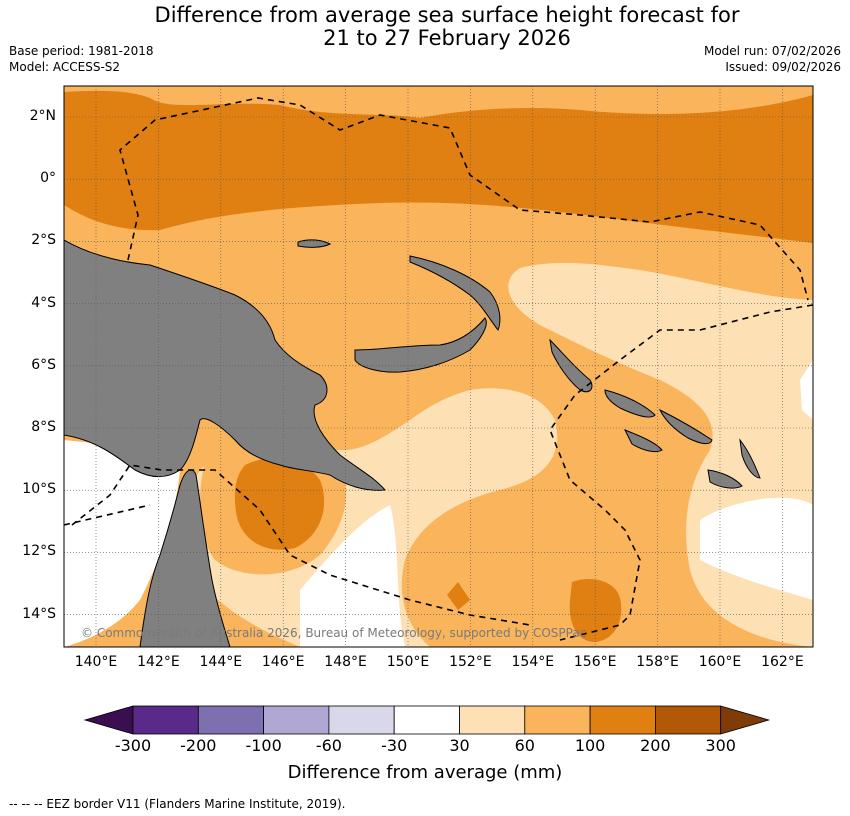 This screenshot has height=816, width=850. I want to click on longitude-label: 160°E, so click(720, 662).